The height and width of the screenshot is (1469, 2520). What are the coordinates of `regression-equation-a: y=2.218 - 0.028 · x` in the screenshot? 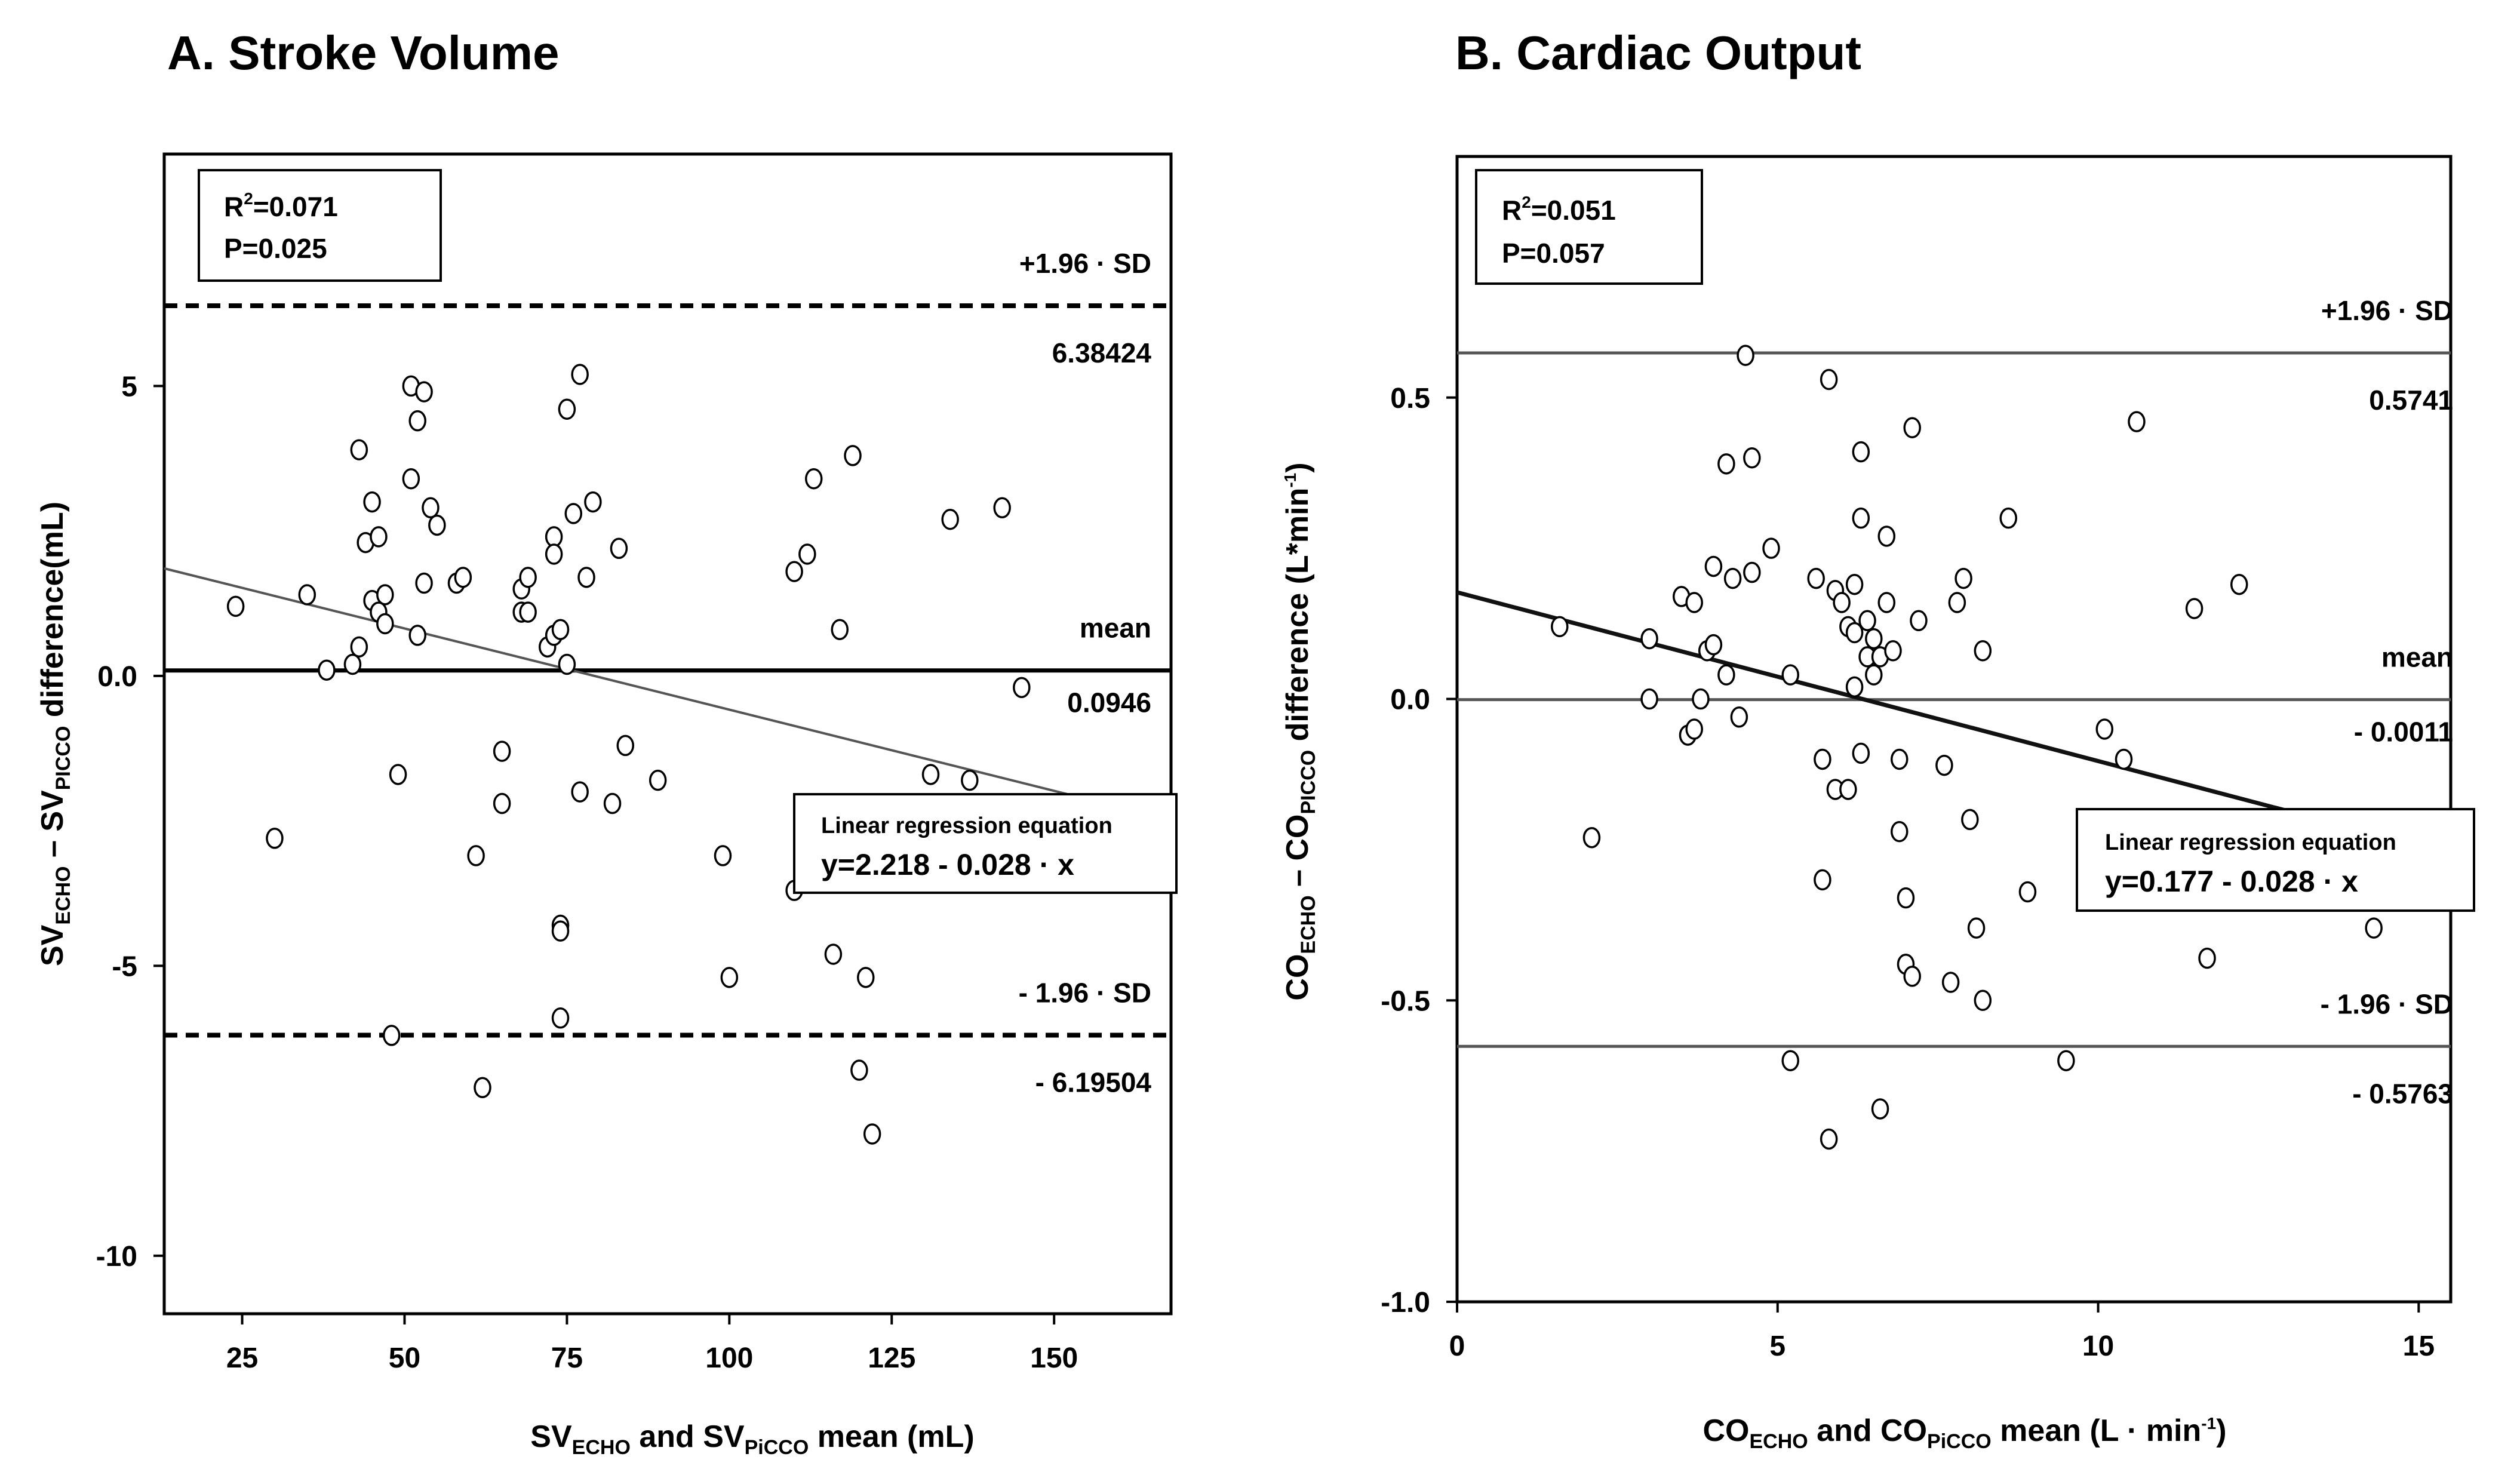 It's located at (947, 864).